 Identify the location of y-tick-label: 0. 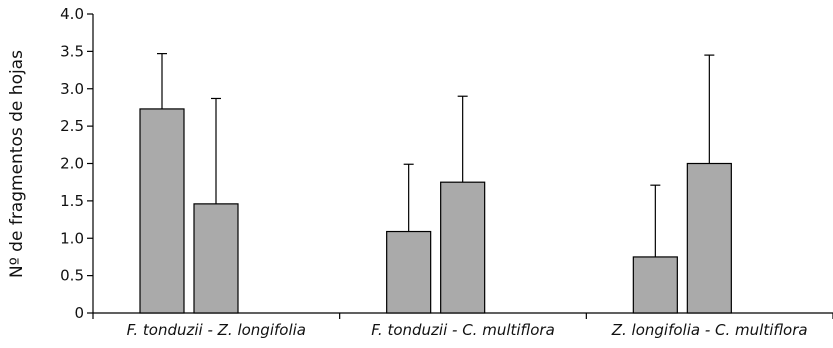
(79, 313).